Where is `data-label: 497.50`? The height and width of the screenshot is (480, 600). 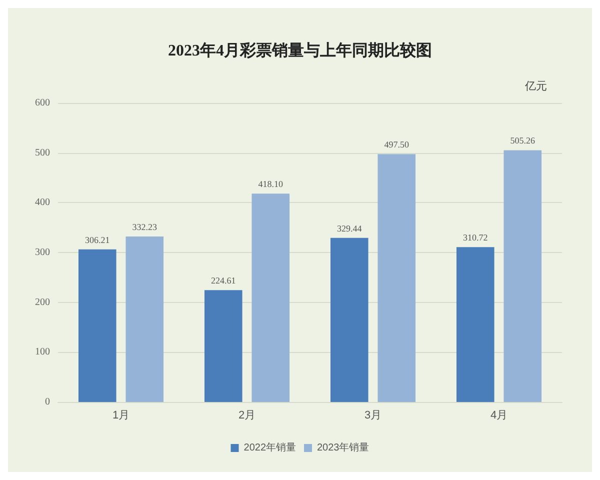 data-label: 497.50 is located at coordinates (397, 145).